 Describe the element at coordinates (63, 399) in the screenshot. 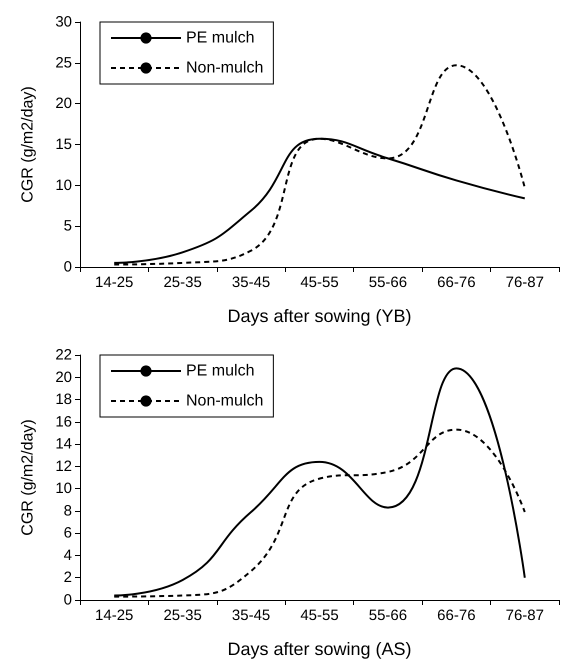

I see `y-tick-label: 18` at that location.